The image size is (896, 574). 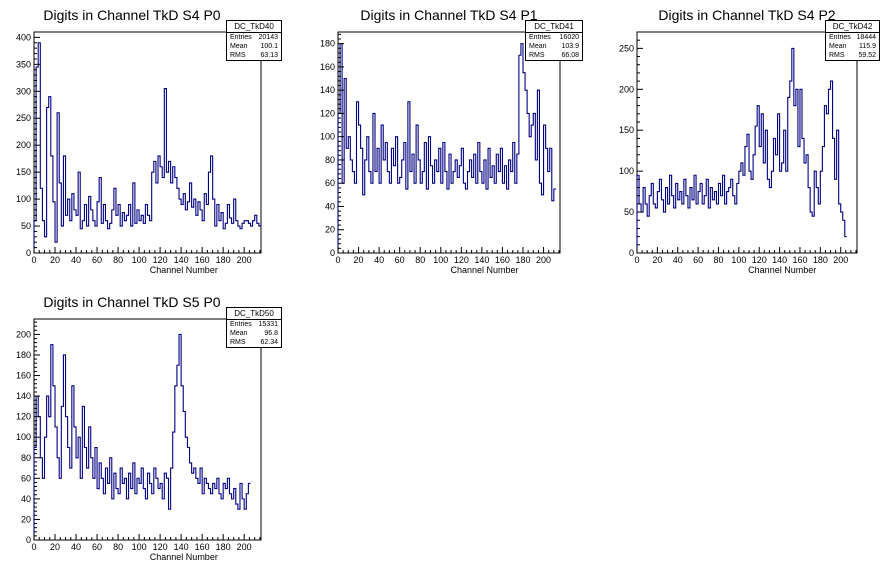 What do you see at coordinates (254, 27) in the screenshot?
I see `stats-name: DC_TkD40` at bounding box center [254, 27].